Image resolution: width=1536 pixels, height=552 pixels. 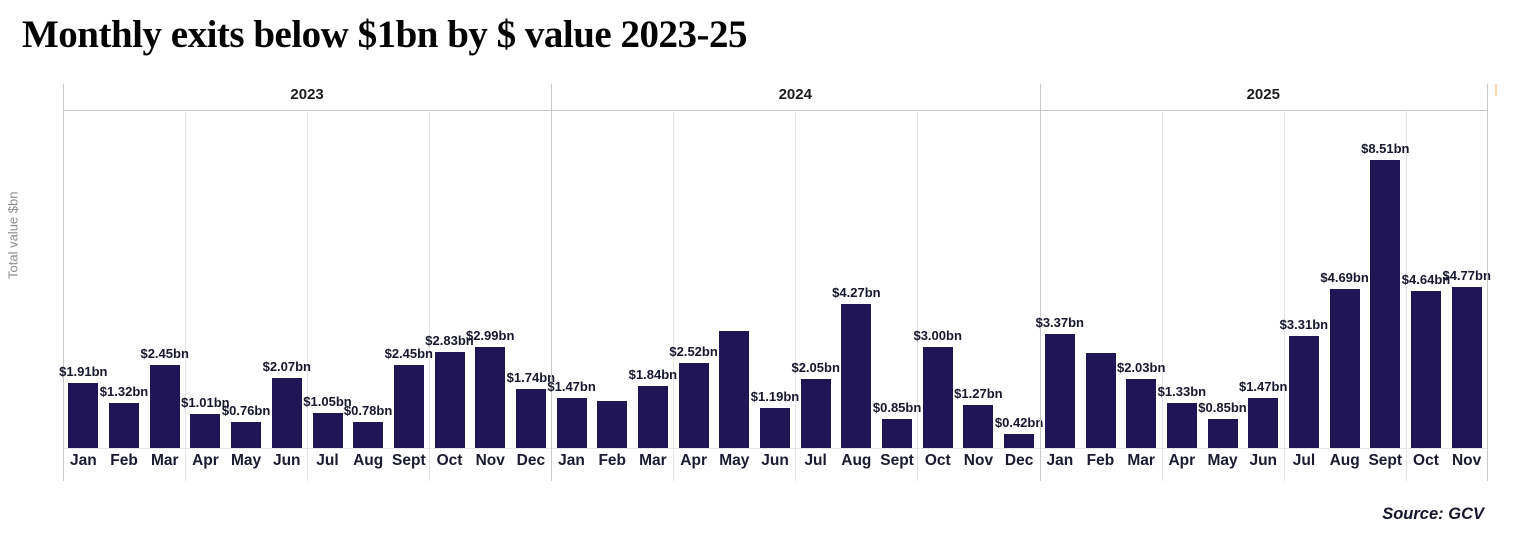 What do you see at coordinates (490, 335) in the screenshot?
I see `bar-value-label: $2.99bn` at bounding box center [490, 335].